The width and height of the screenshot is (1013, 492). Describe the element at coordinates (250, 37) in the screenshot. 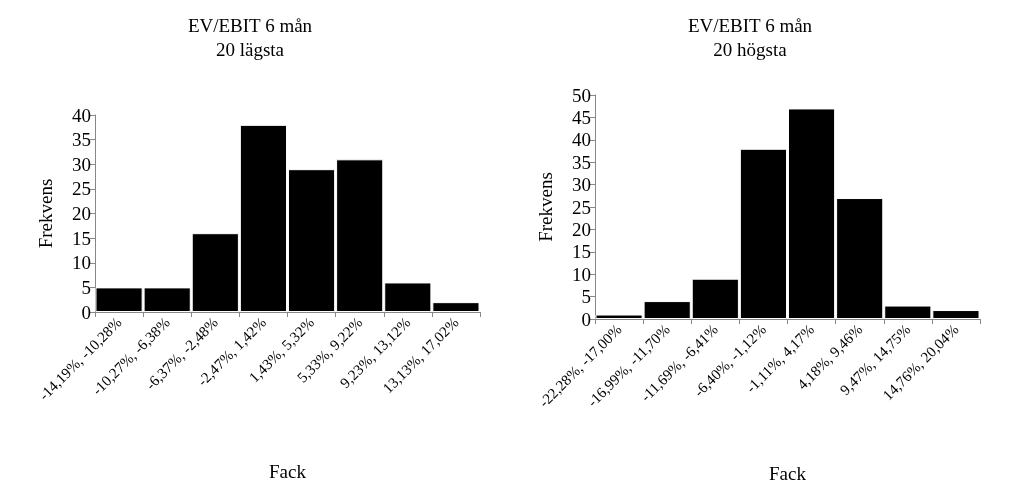

I see `chart-title: EV/EBIT 6 mån 20 lägsta` at that location.